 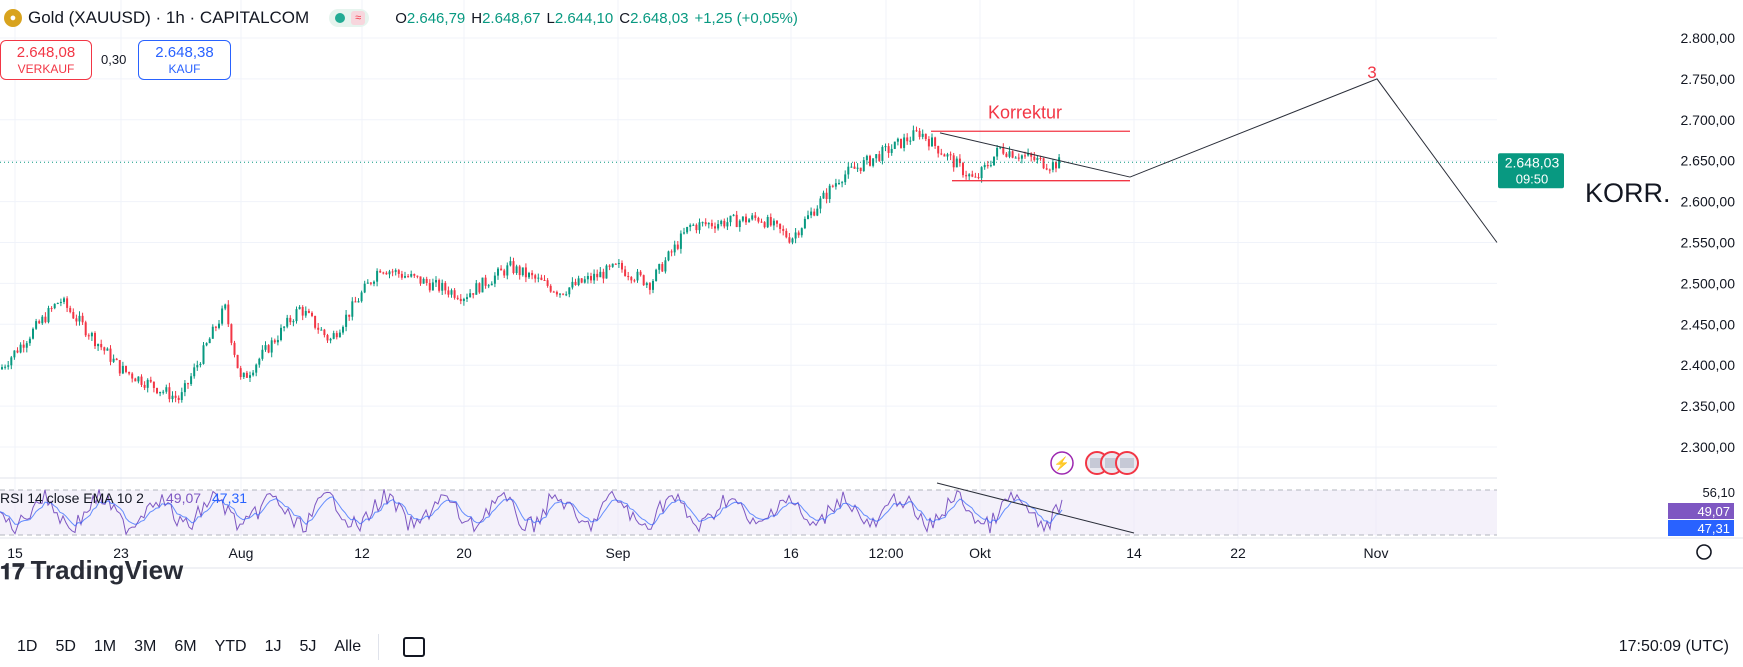 I want to click on price-tick-label: 2.800,00, so click(x=1708, y=38).